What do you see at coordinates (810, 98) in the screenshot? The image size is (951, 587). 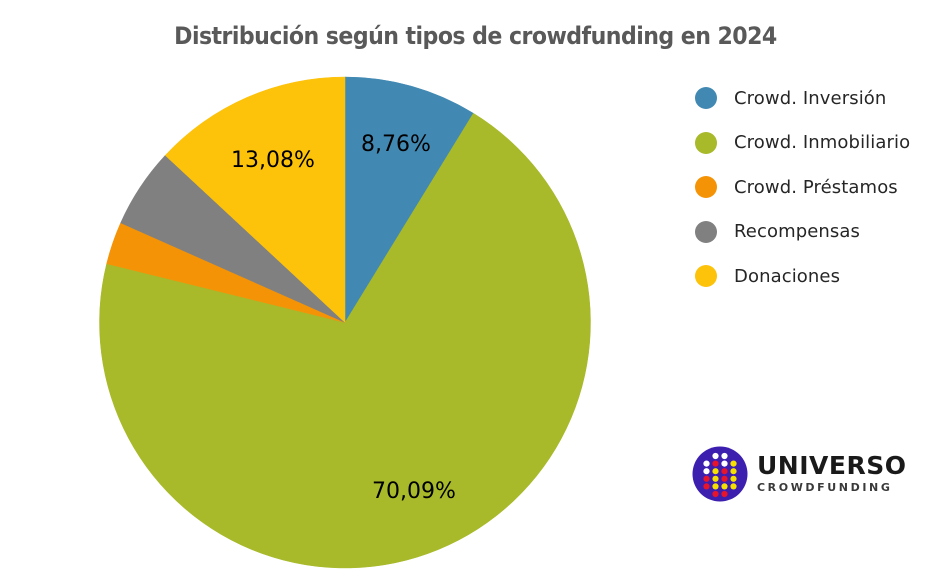 I see `legend-label: Crowd. Inversión` at bounding box center [810, 98].